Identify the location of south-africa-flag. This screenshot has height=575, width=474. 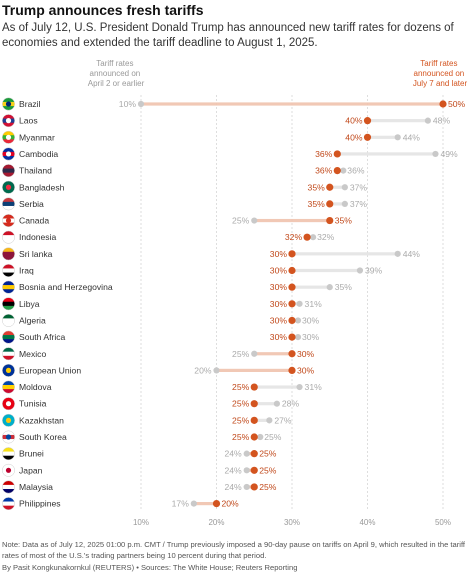
(8, 337).